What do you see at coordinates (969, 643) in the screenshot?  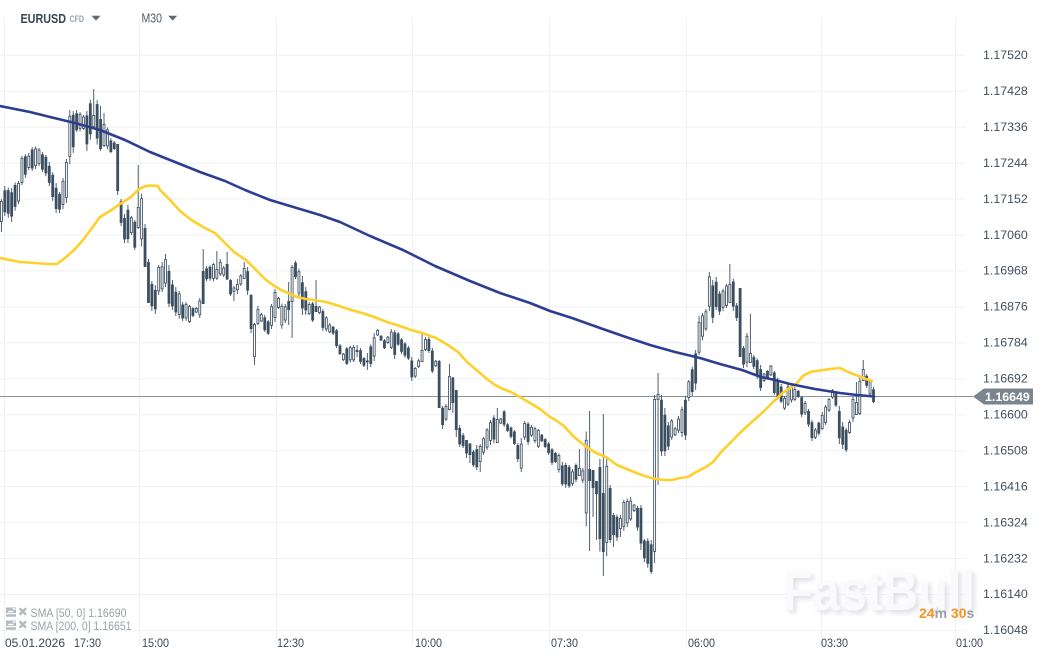 I see `svg-text: 01:00` at bounding box center [969, 643].